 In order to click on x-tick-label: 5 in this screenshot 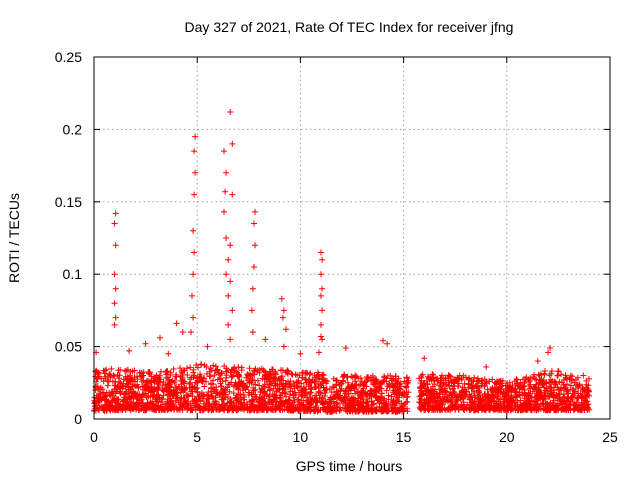, I will do `click(197, 437)`.